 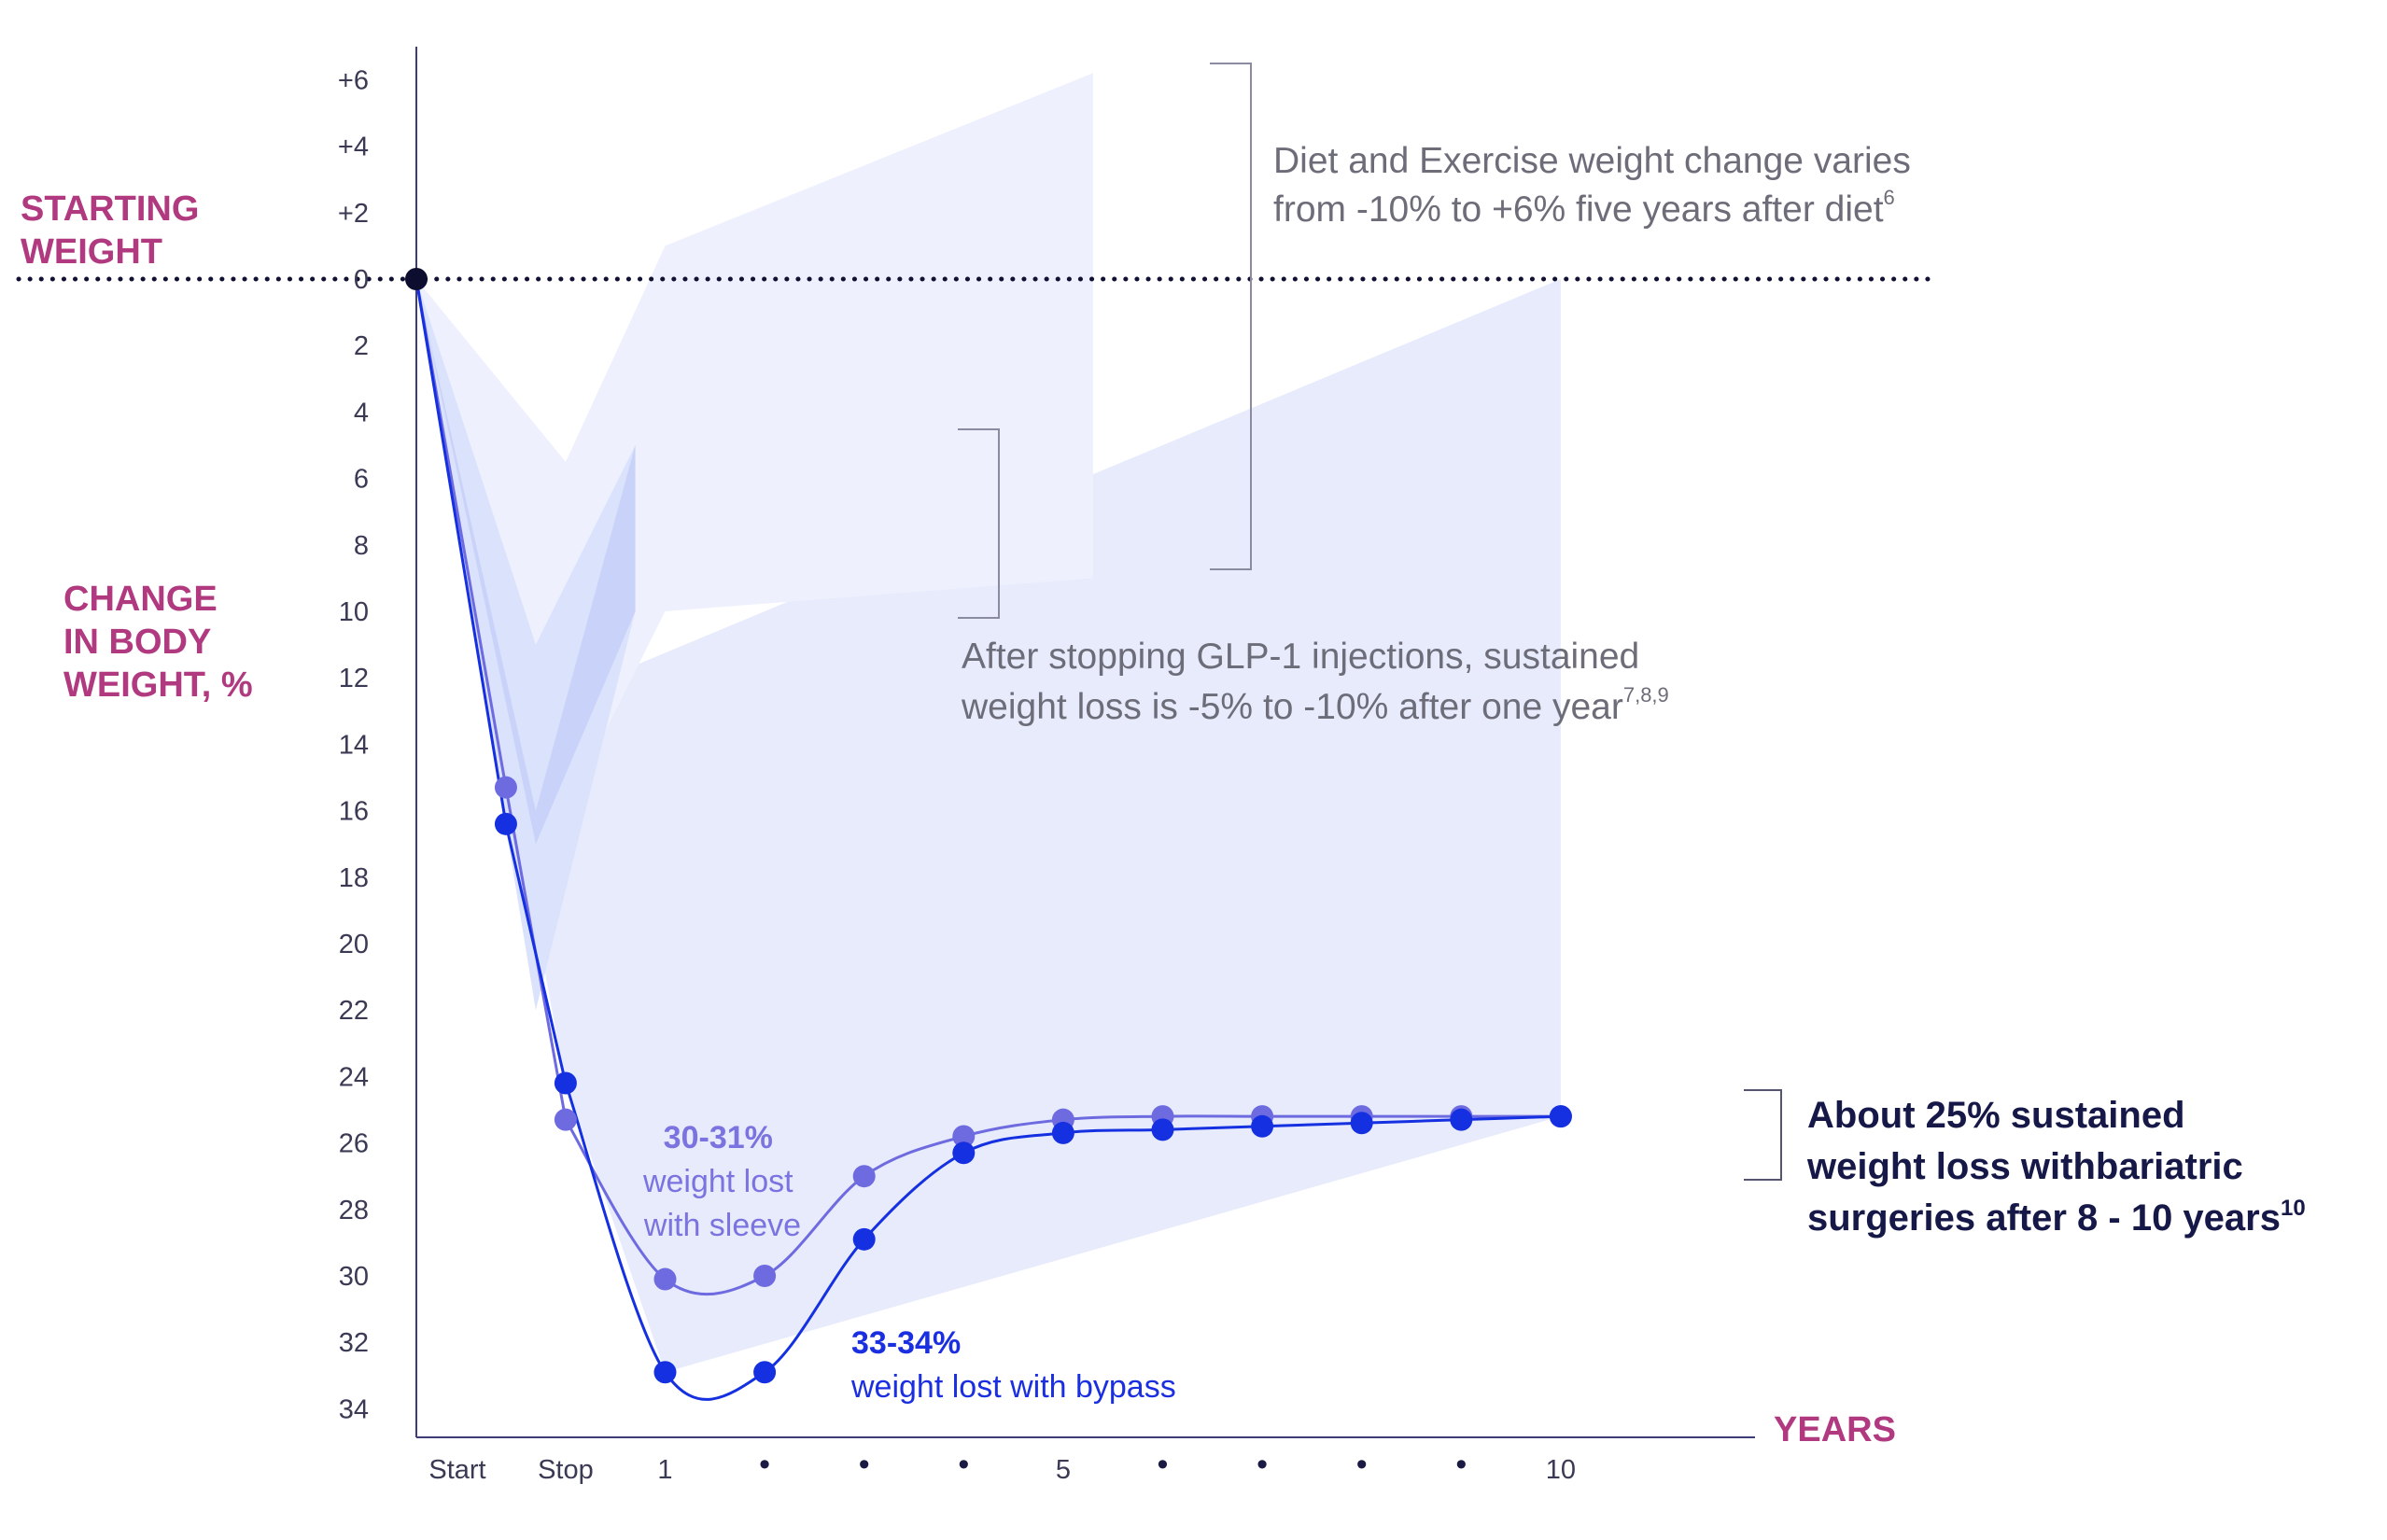 I want to click on starting-weight-label: STARTING WEIGHT, so click(x=115, y=230).